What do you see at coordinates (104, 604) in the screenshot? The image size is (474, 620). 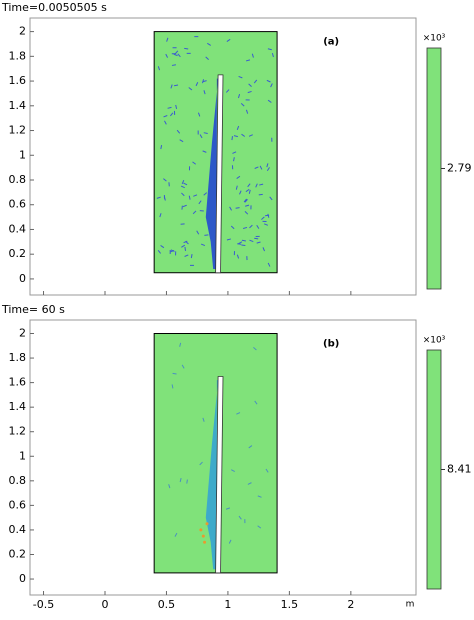 I see `x-tick-label: 0` at bounding box center [104, 604].